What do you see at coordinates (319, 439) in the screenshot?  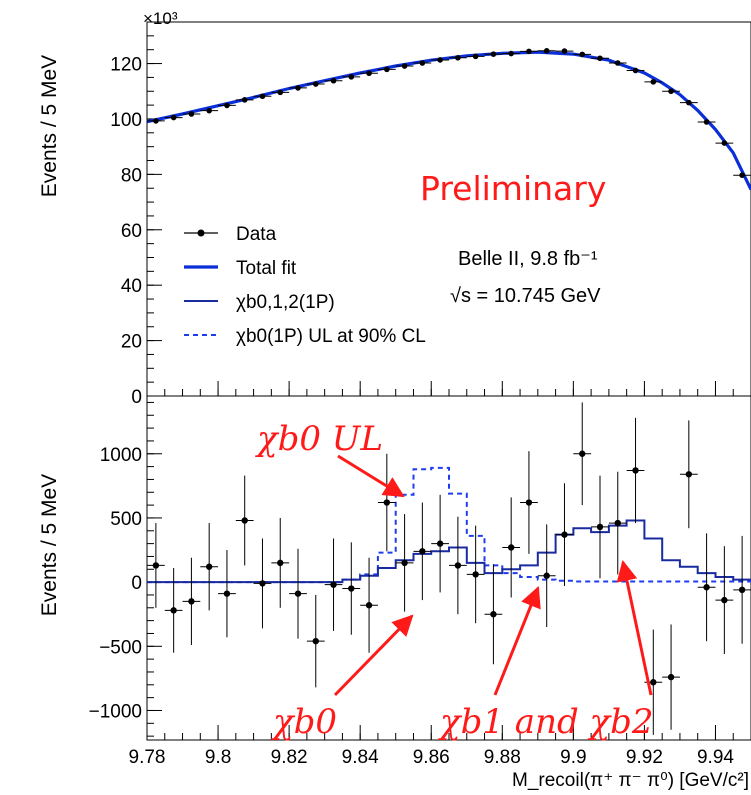 I see `annotation-chi-b0-ul: χb0 UL` at bounding box center [319, 439].